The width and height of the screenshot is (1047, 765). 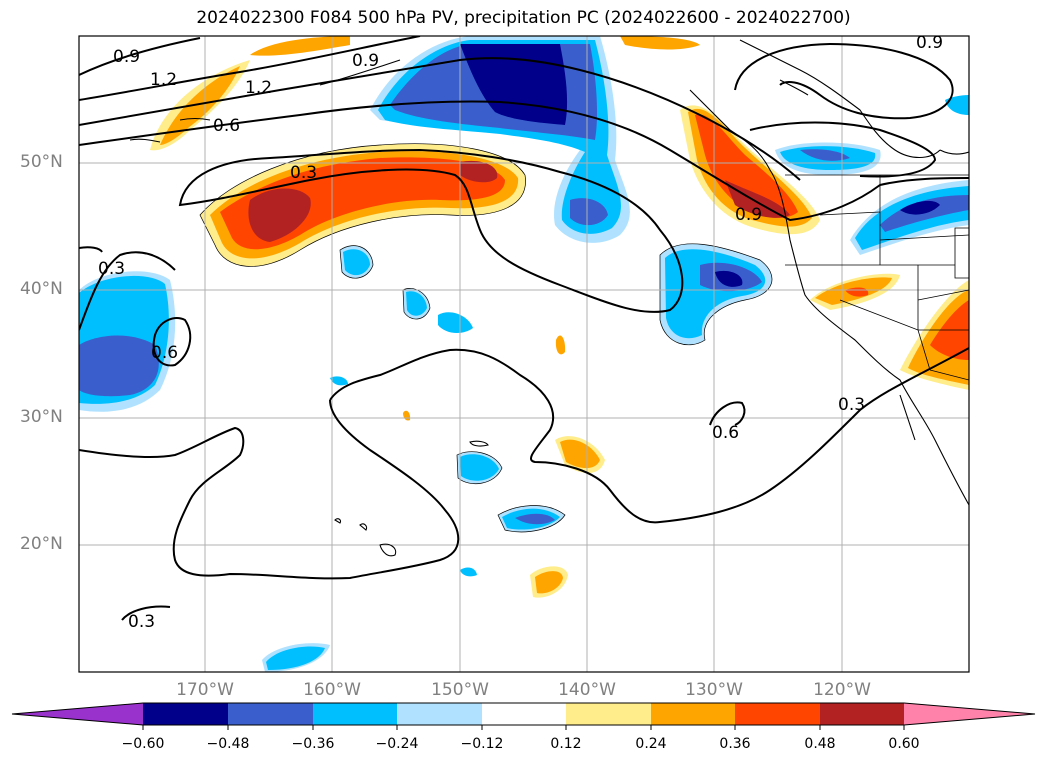 What do you see at coordinates (313, 744) in the screenshot?
I see `colorbar-tick-label: −0.36` at bounding box center [313, 744].